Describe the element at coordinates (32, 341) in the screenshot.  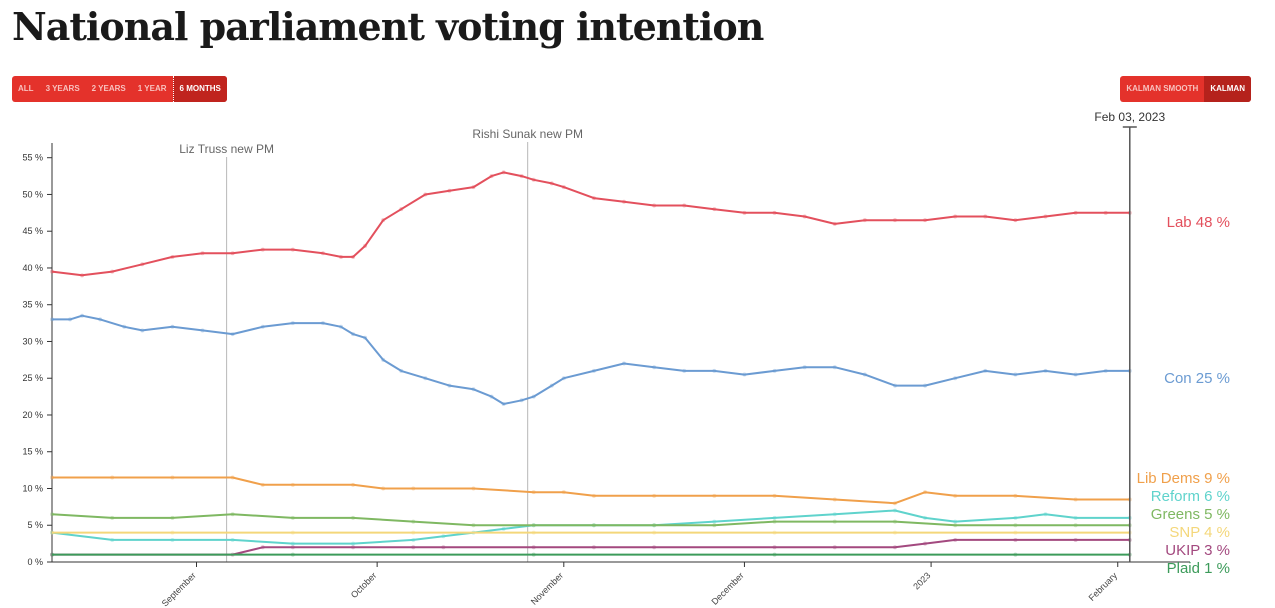
I see `y-tick-label: 30 %` at that location.